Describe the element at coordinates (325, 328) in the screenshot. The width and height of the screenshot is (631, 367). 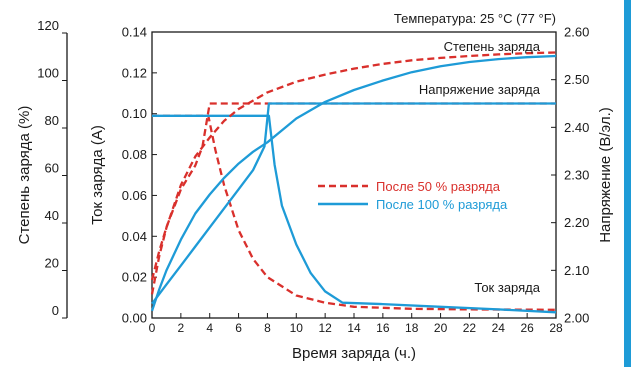
I see `x-tick-label: 12` at that location.